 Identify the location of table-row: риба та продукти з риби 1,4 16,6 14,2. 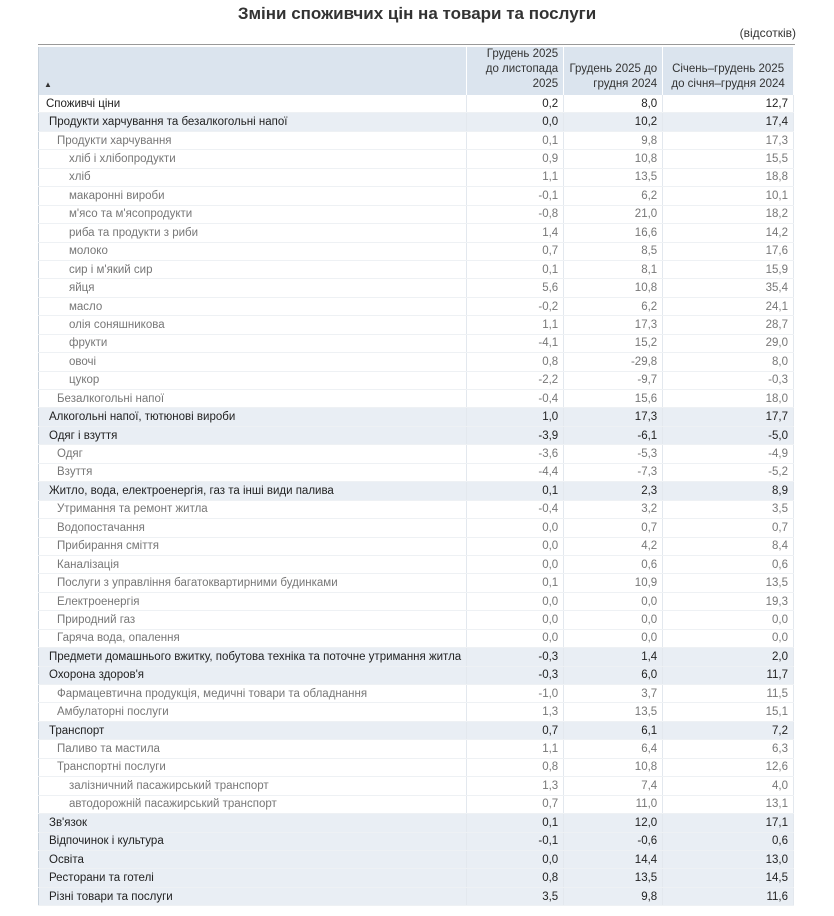
(416, 233).